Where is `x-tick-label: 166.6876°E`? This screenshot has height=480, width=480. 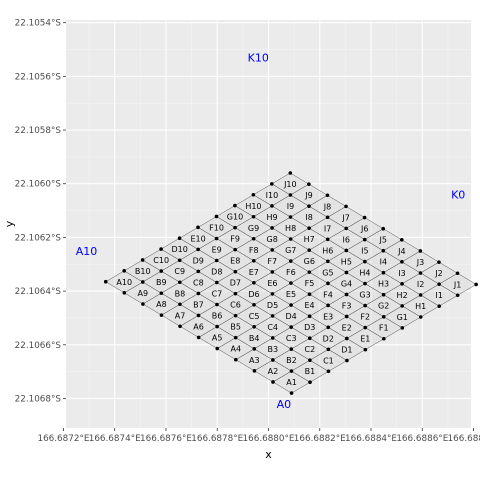 x-tick-label: 166.6876°E is located at coordinates (166, 439).